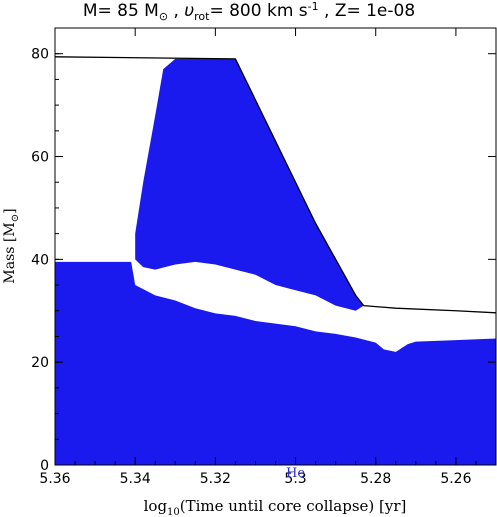 The width and height of the screenshot is (497, 517). What do you see at coordinates (121, 11) in the screenshot?
I see `title-prefix: M= 85 M` at bounding box center [121, 11].